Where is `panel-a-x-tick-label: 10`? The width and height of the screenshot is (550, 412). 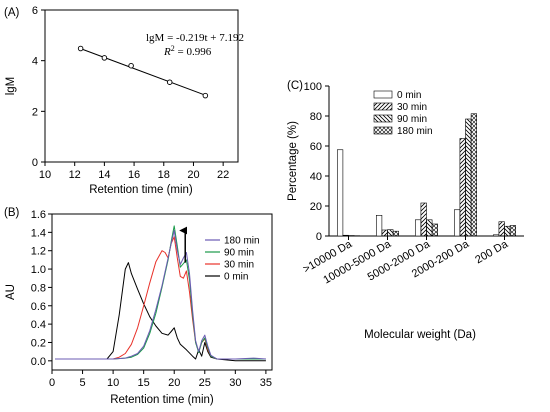
panel-a-x-tick-label: 10 is located at coordinates (45, 175).